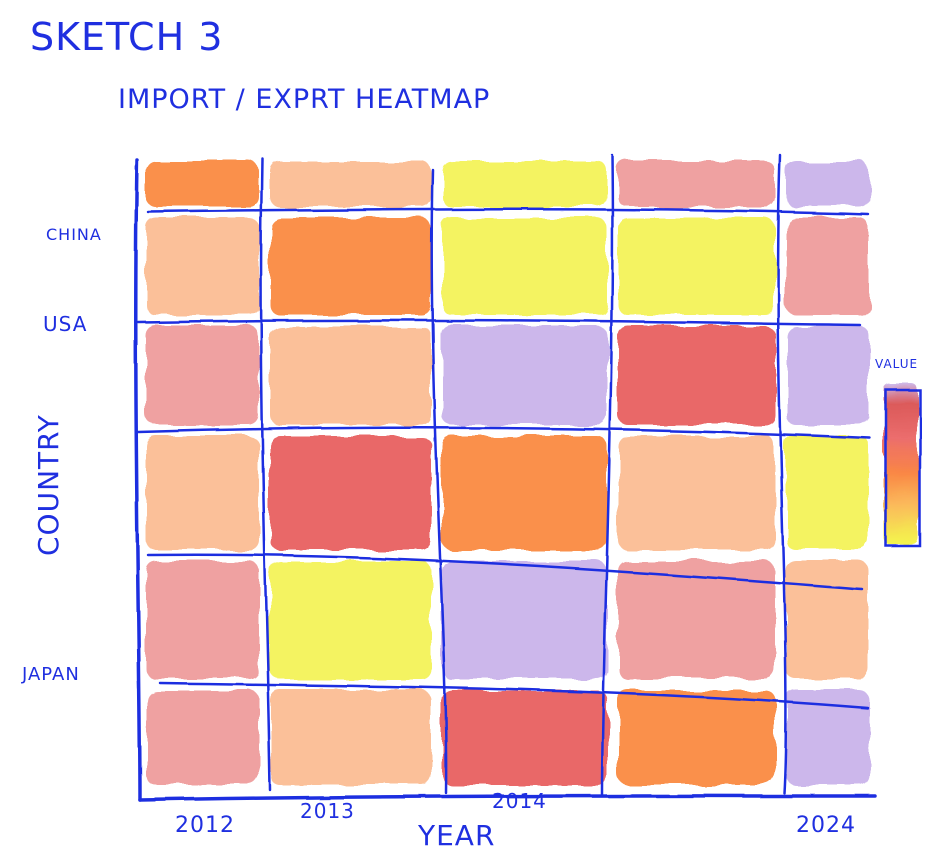 The height and width of the screenshot is (861, 926). What do you see at coordinates (74, 234) in the screenshot?
I see `y-tick-label-china: CHINA` at bounding box center [74, 234].